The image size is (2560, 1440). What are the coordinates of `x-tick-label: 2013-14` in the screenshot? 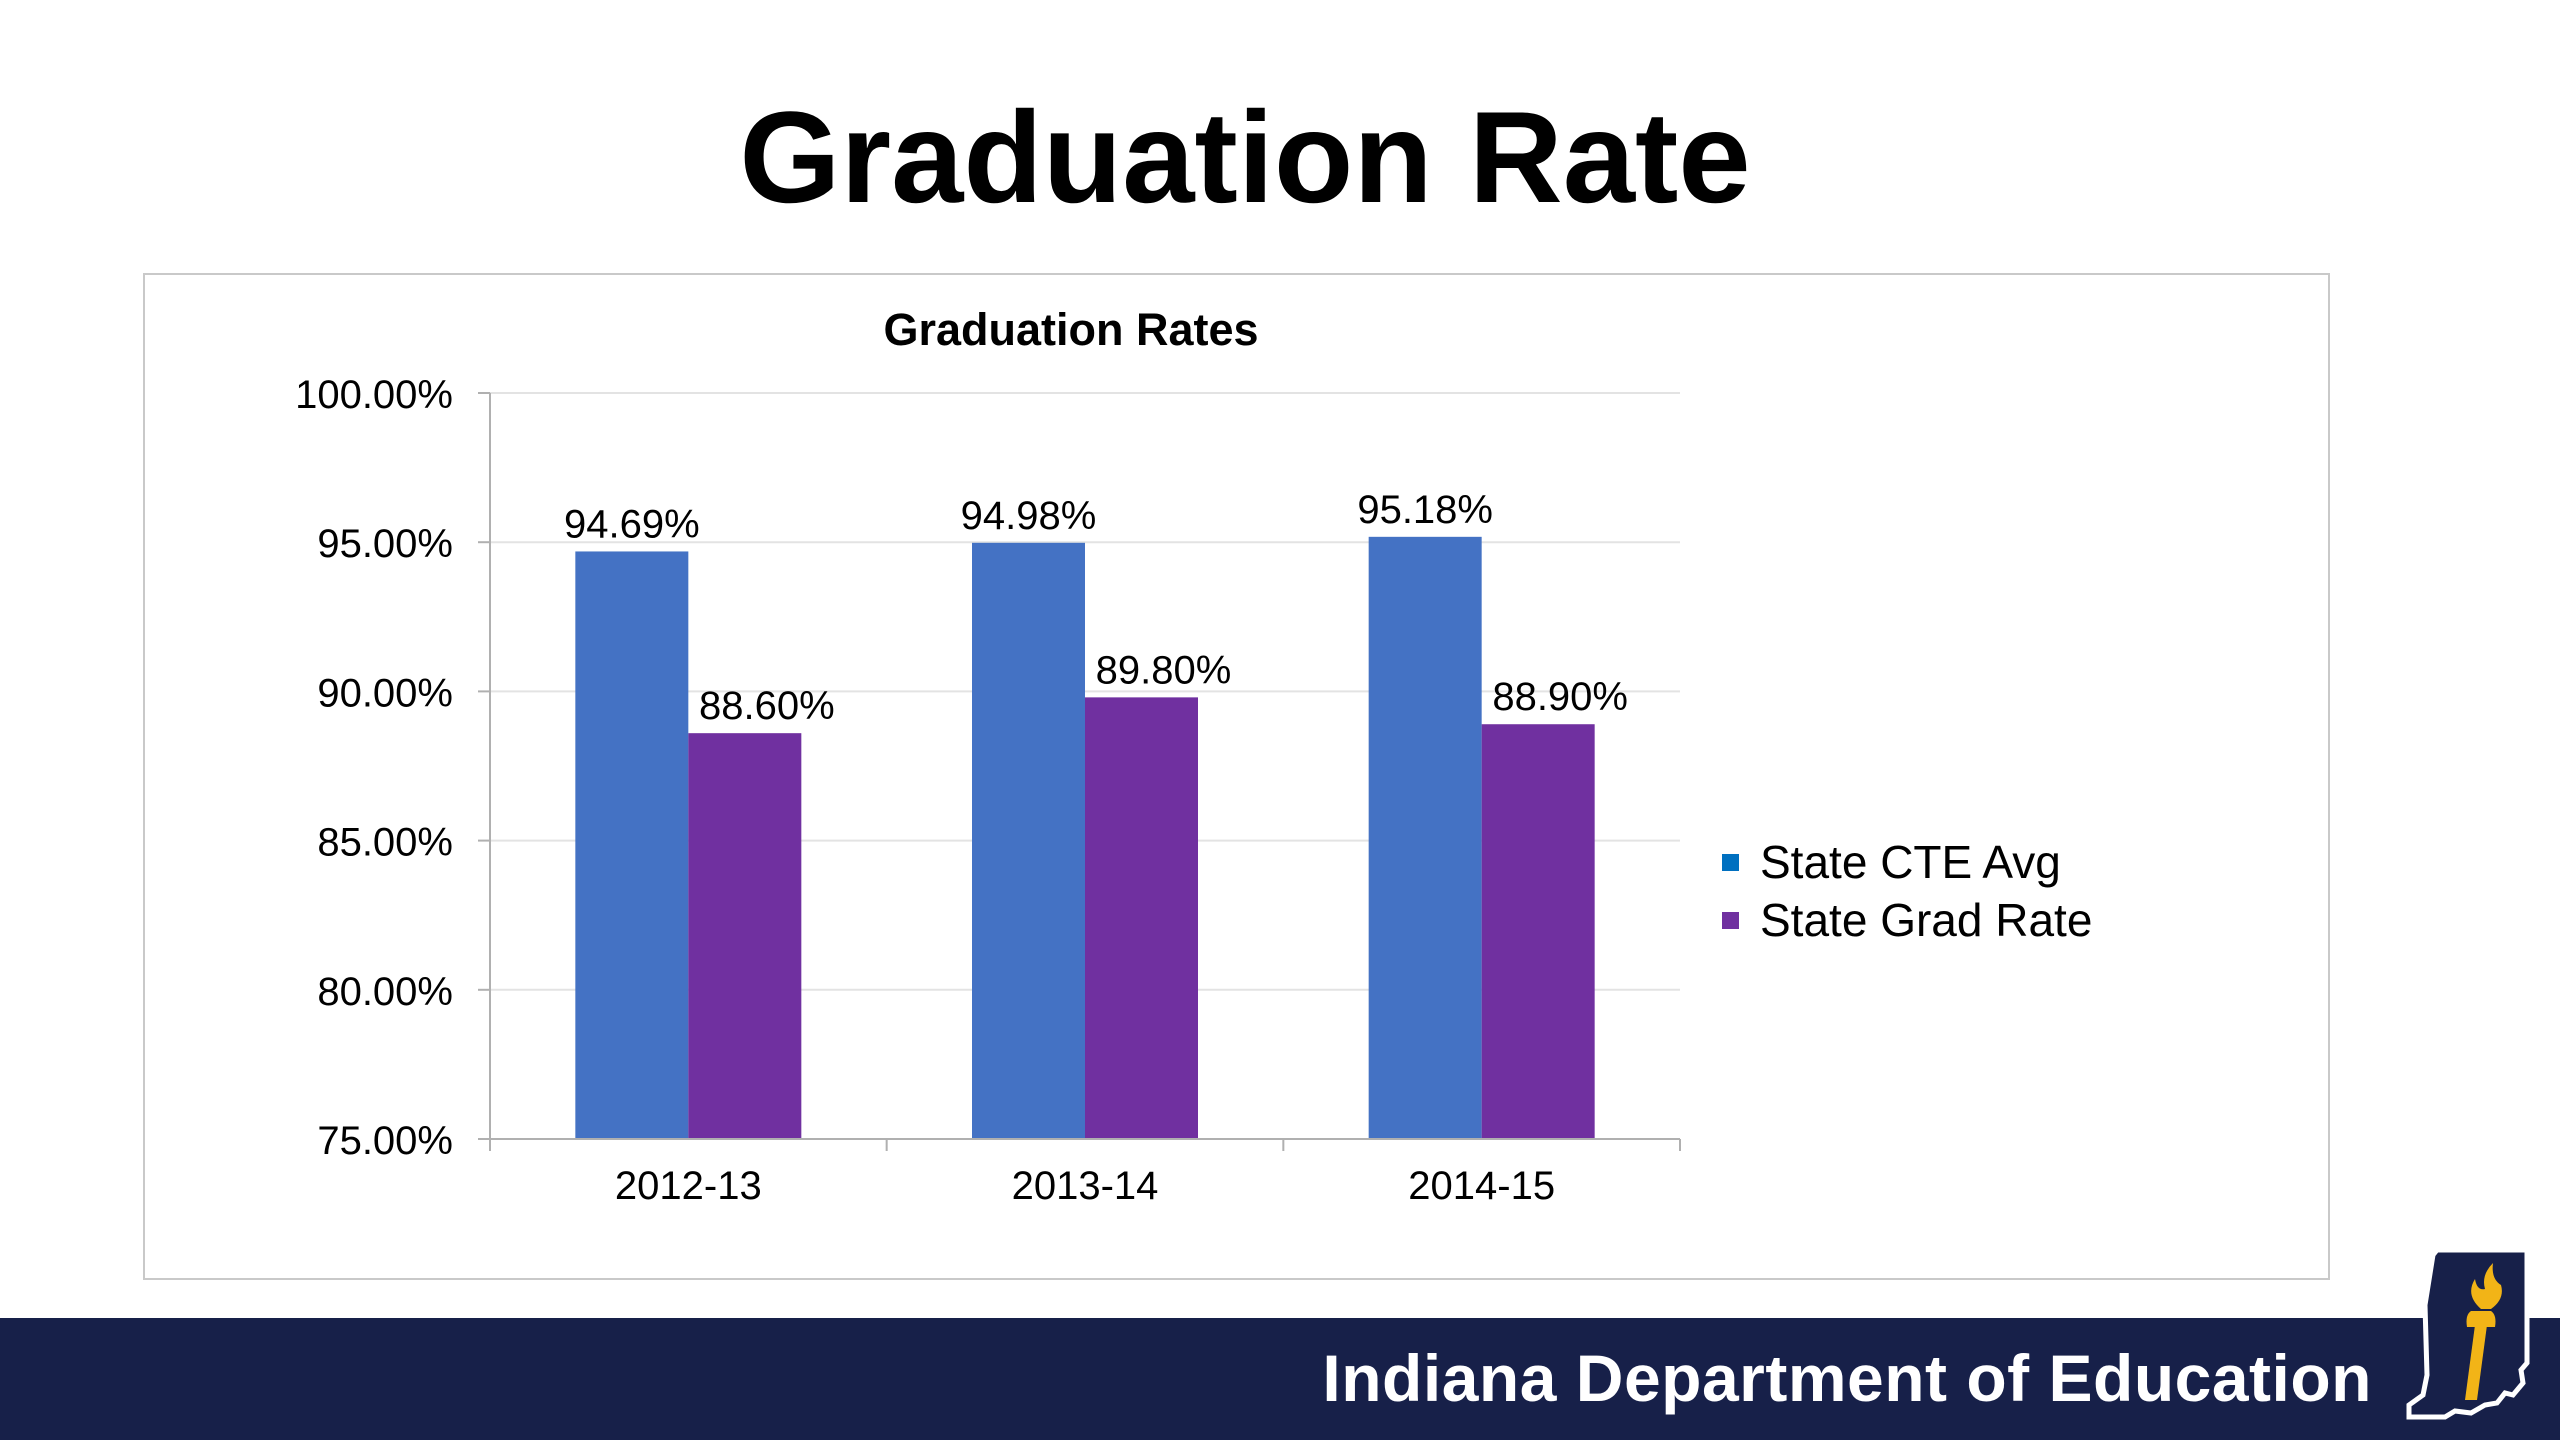 It's located at (1085, 1186).